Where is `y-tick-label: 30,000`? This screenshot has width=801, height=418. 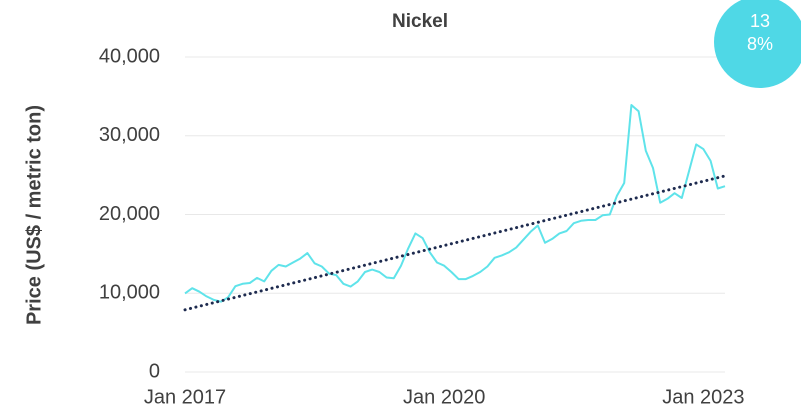
y-tick-label: 30,000 is located at coordinates (129, 135).